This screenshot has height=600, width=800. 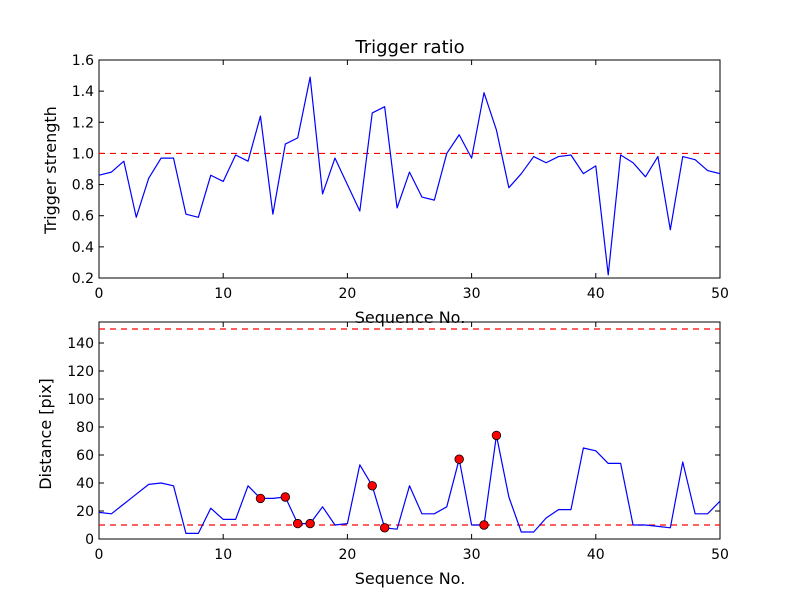 What do you see at coordinates (83, 186) in the screenshot?
I see `y-tick-label: 0.8` at bounding box center [83, 186].